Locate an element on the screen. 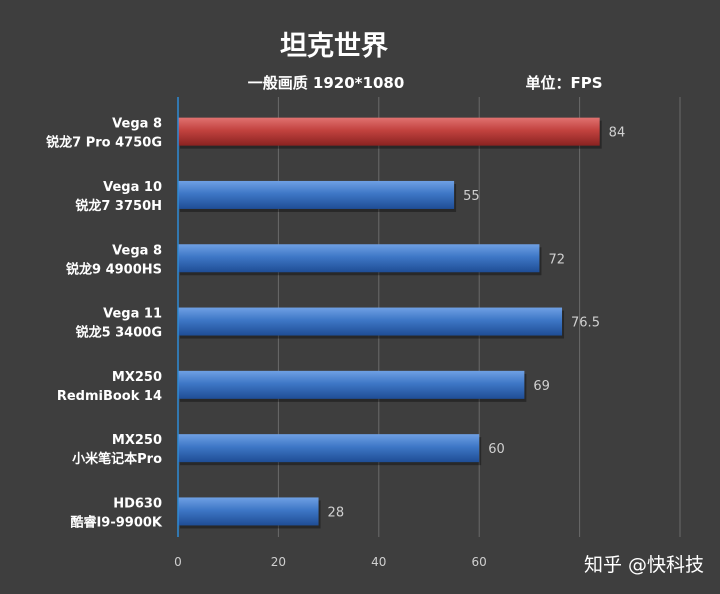 Image resolution: width=720 pixels, height=594 pixels. chart-title: 坦克世界 is located at coordinates (334, 46).